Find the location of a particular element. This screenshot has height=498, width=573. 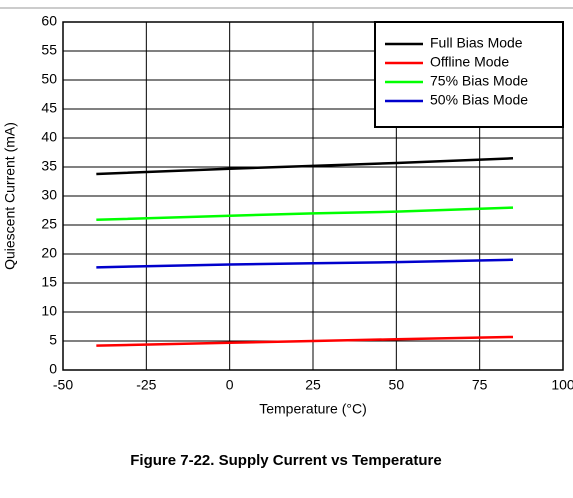

legend-label: Full Bias Mode is located at coordinates (476, 43).